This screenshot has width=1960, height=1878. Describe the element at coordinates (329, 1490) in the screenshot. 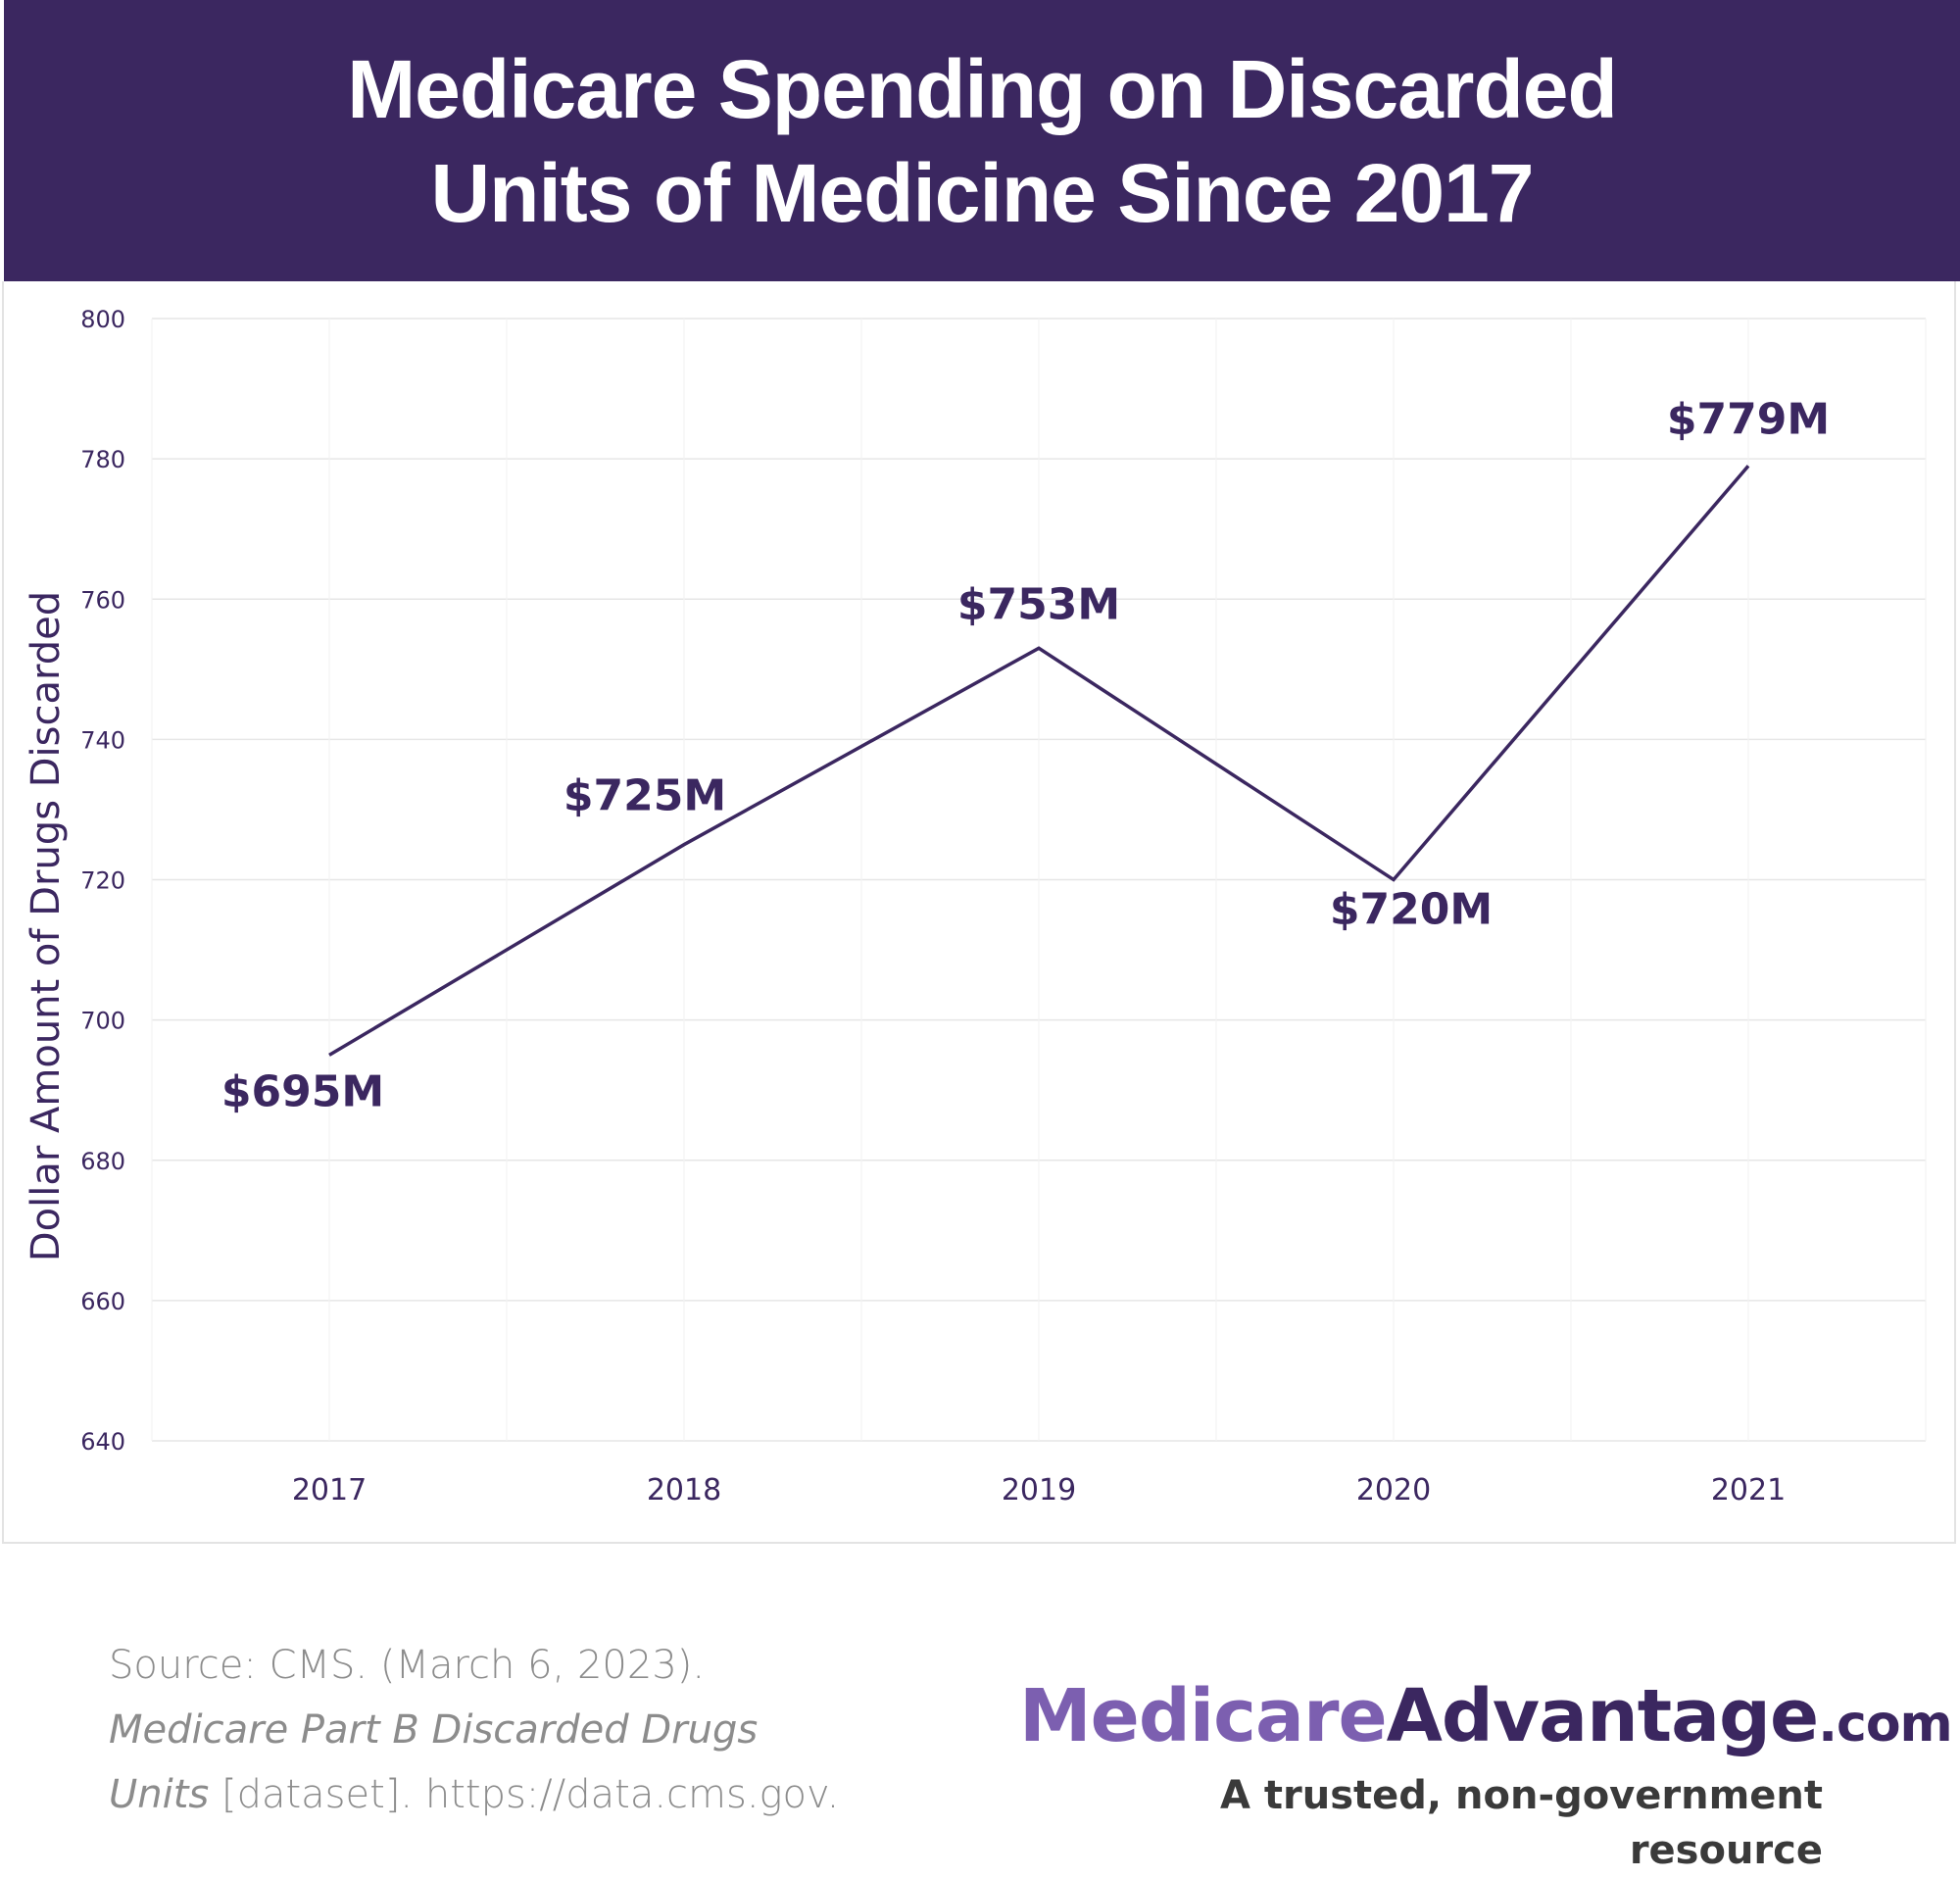

I see `x-tick-label: 2017` at that location.